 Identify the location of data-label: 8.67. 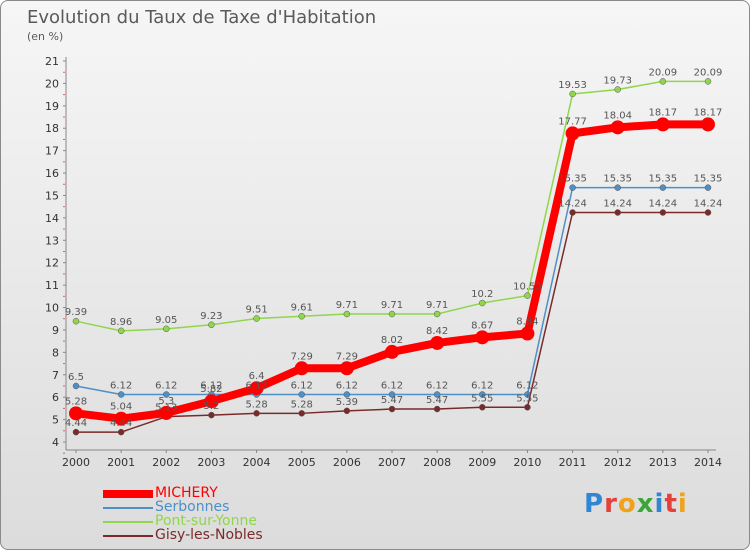
(482, 325).